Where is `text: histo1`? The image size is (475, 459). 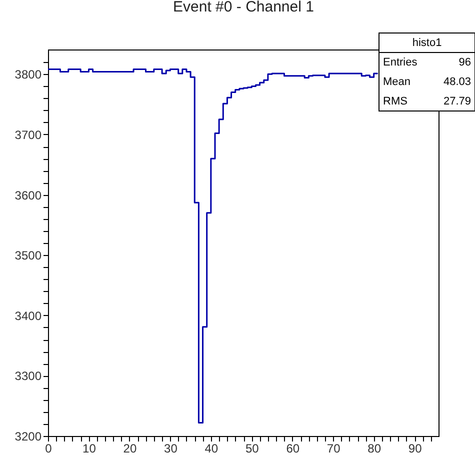
text: histo1 is located at coordinates (427, 42).